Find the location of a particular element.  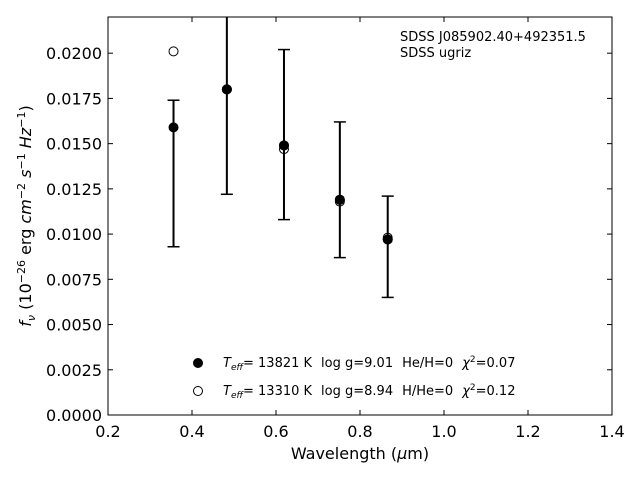

y-tick-label: 0.0175 is located at coordinates (74, 98).